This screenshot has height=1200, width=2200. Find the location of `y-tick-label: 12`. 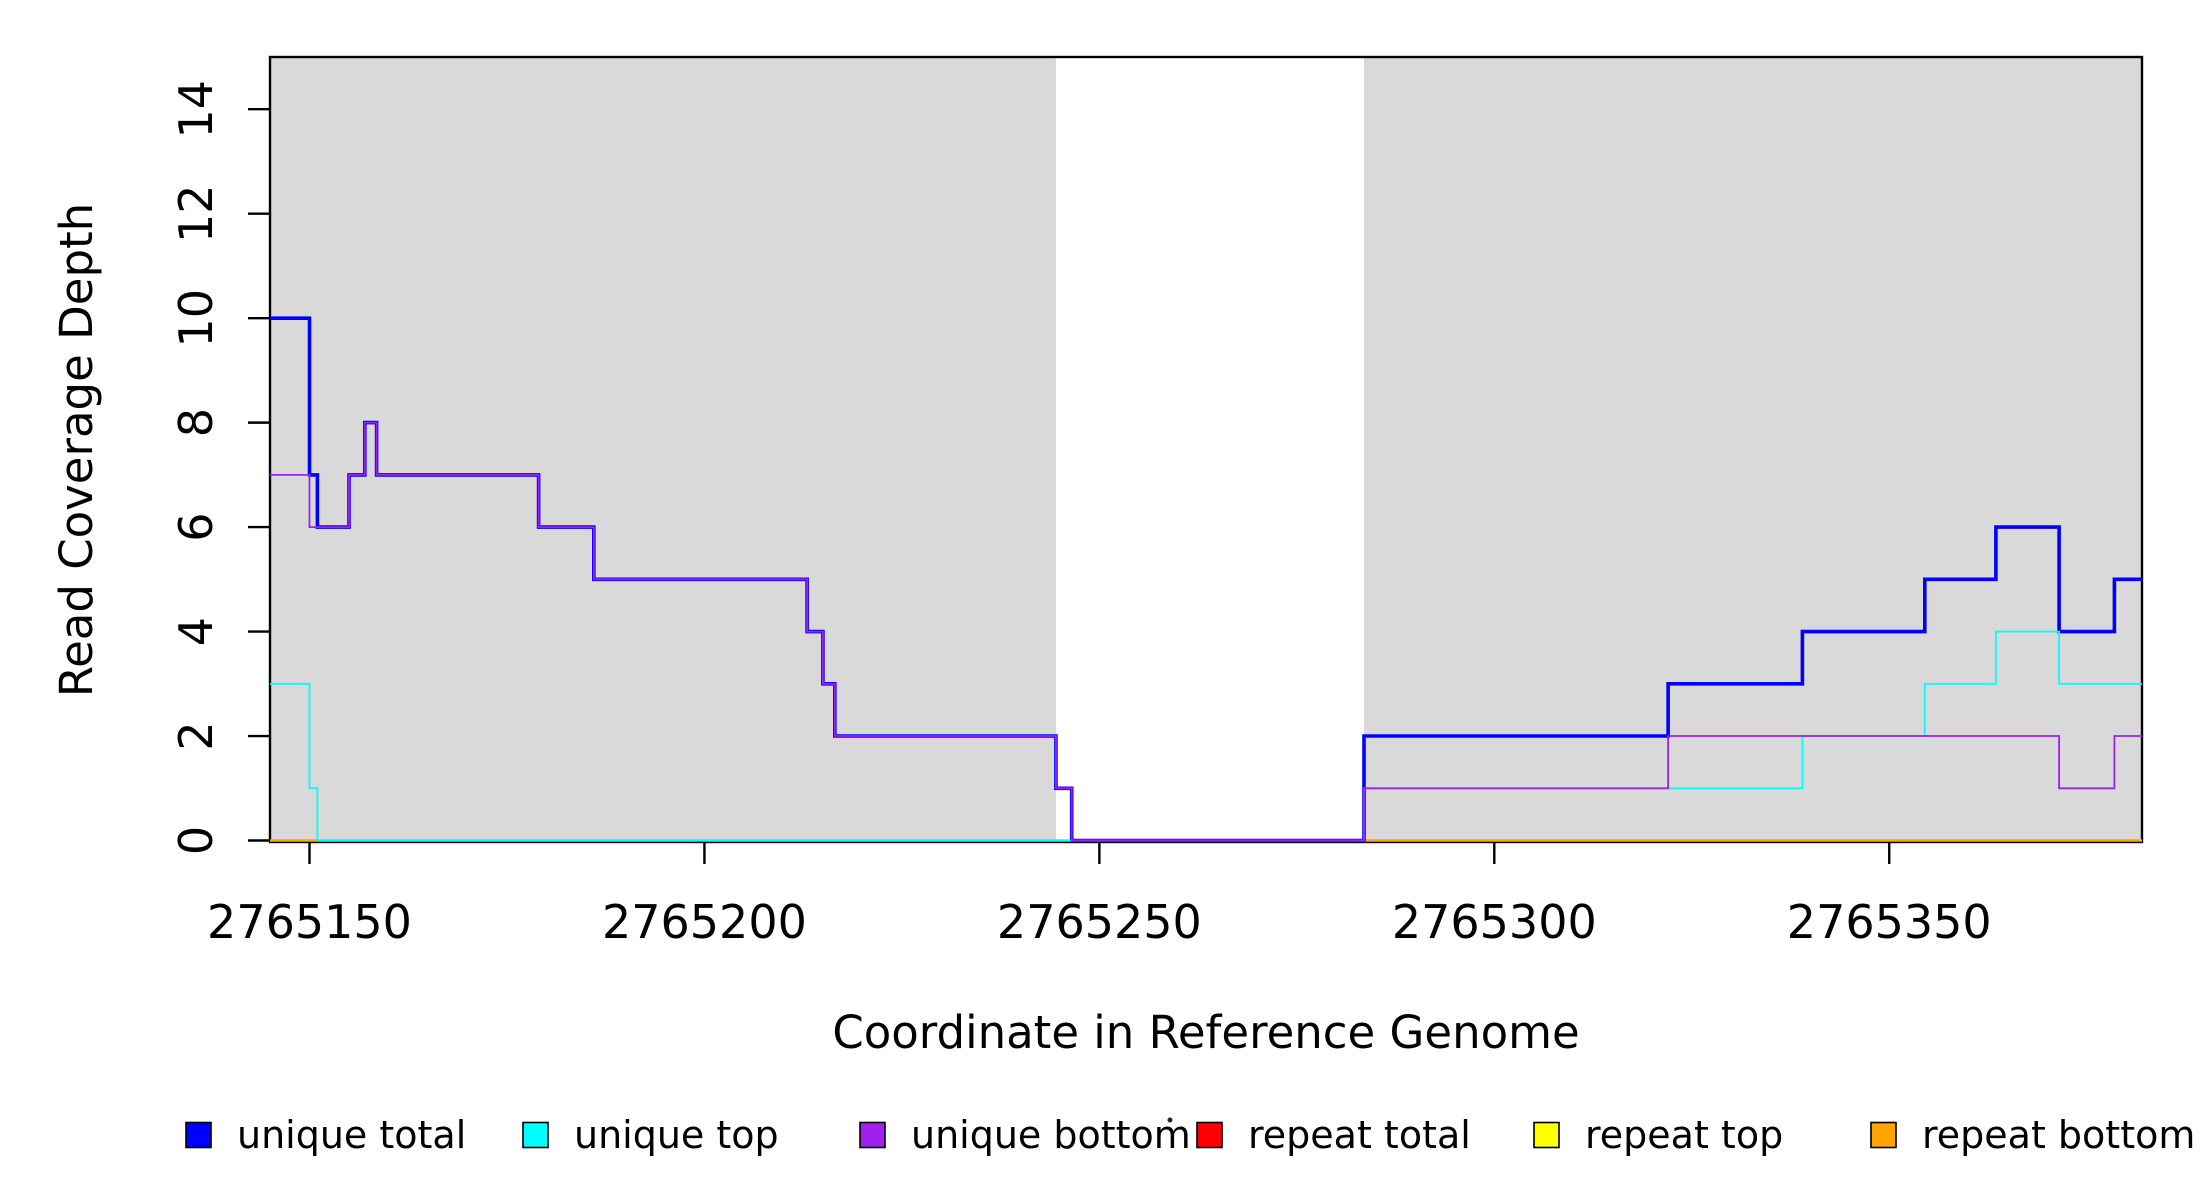

y-tick-label: 12 is located at coordinates (196, 213).